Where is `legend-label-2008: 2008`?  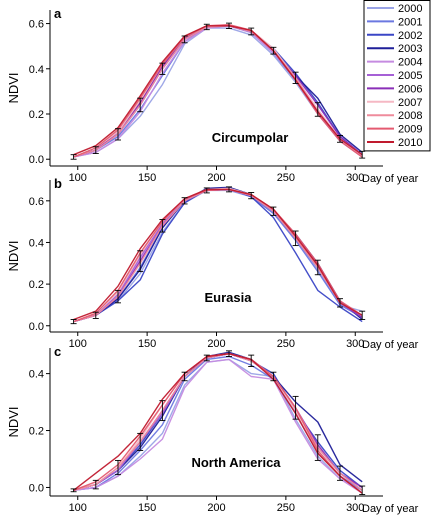
legend-label-2008: 2008 is located at coordinates (410, 116).